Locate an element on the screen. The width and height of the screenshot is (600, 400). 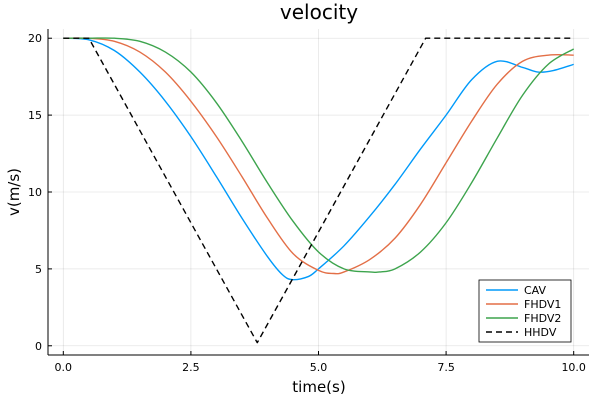
chart-title: velocity is located at coordinates (319, 12).